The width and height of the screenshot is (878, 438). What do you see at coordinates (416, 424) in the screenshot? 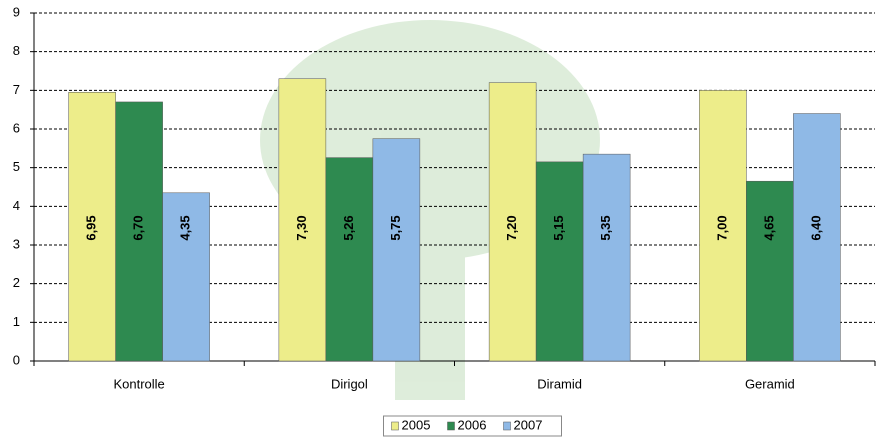
I see `legend-label: 2005` at bounding box center [416, 424].